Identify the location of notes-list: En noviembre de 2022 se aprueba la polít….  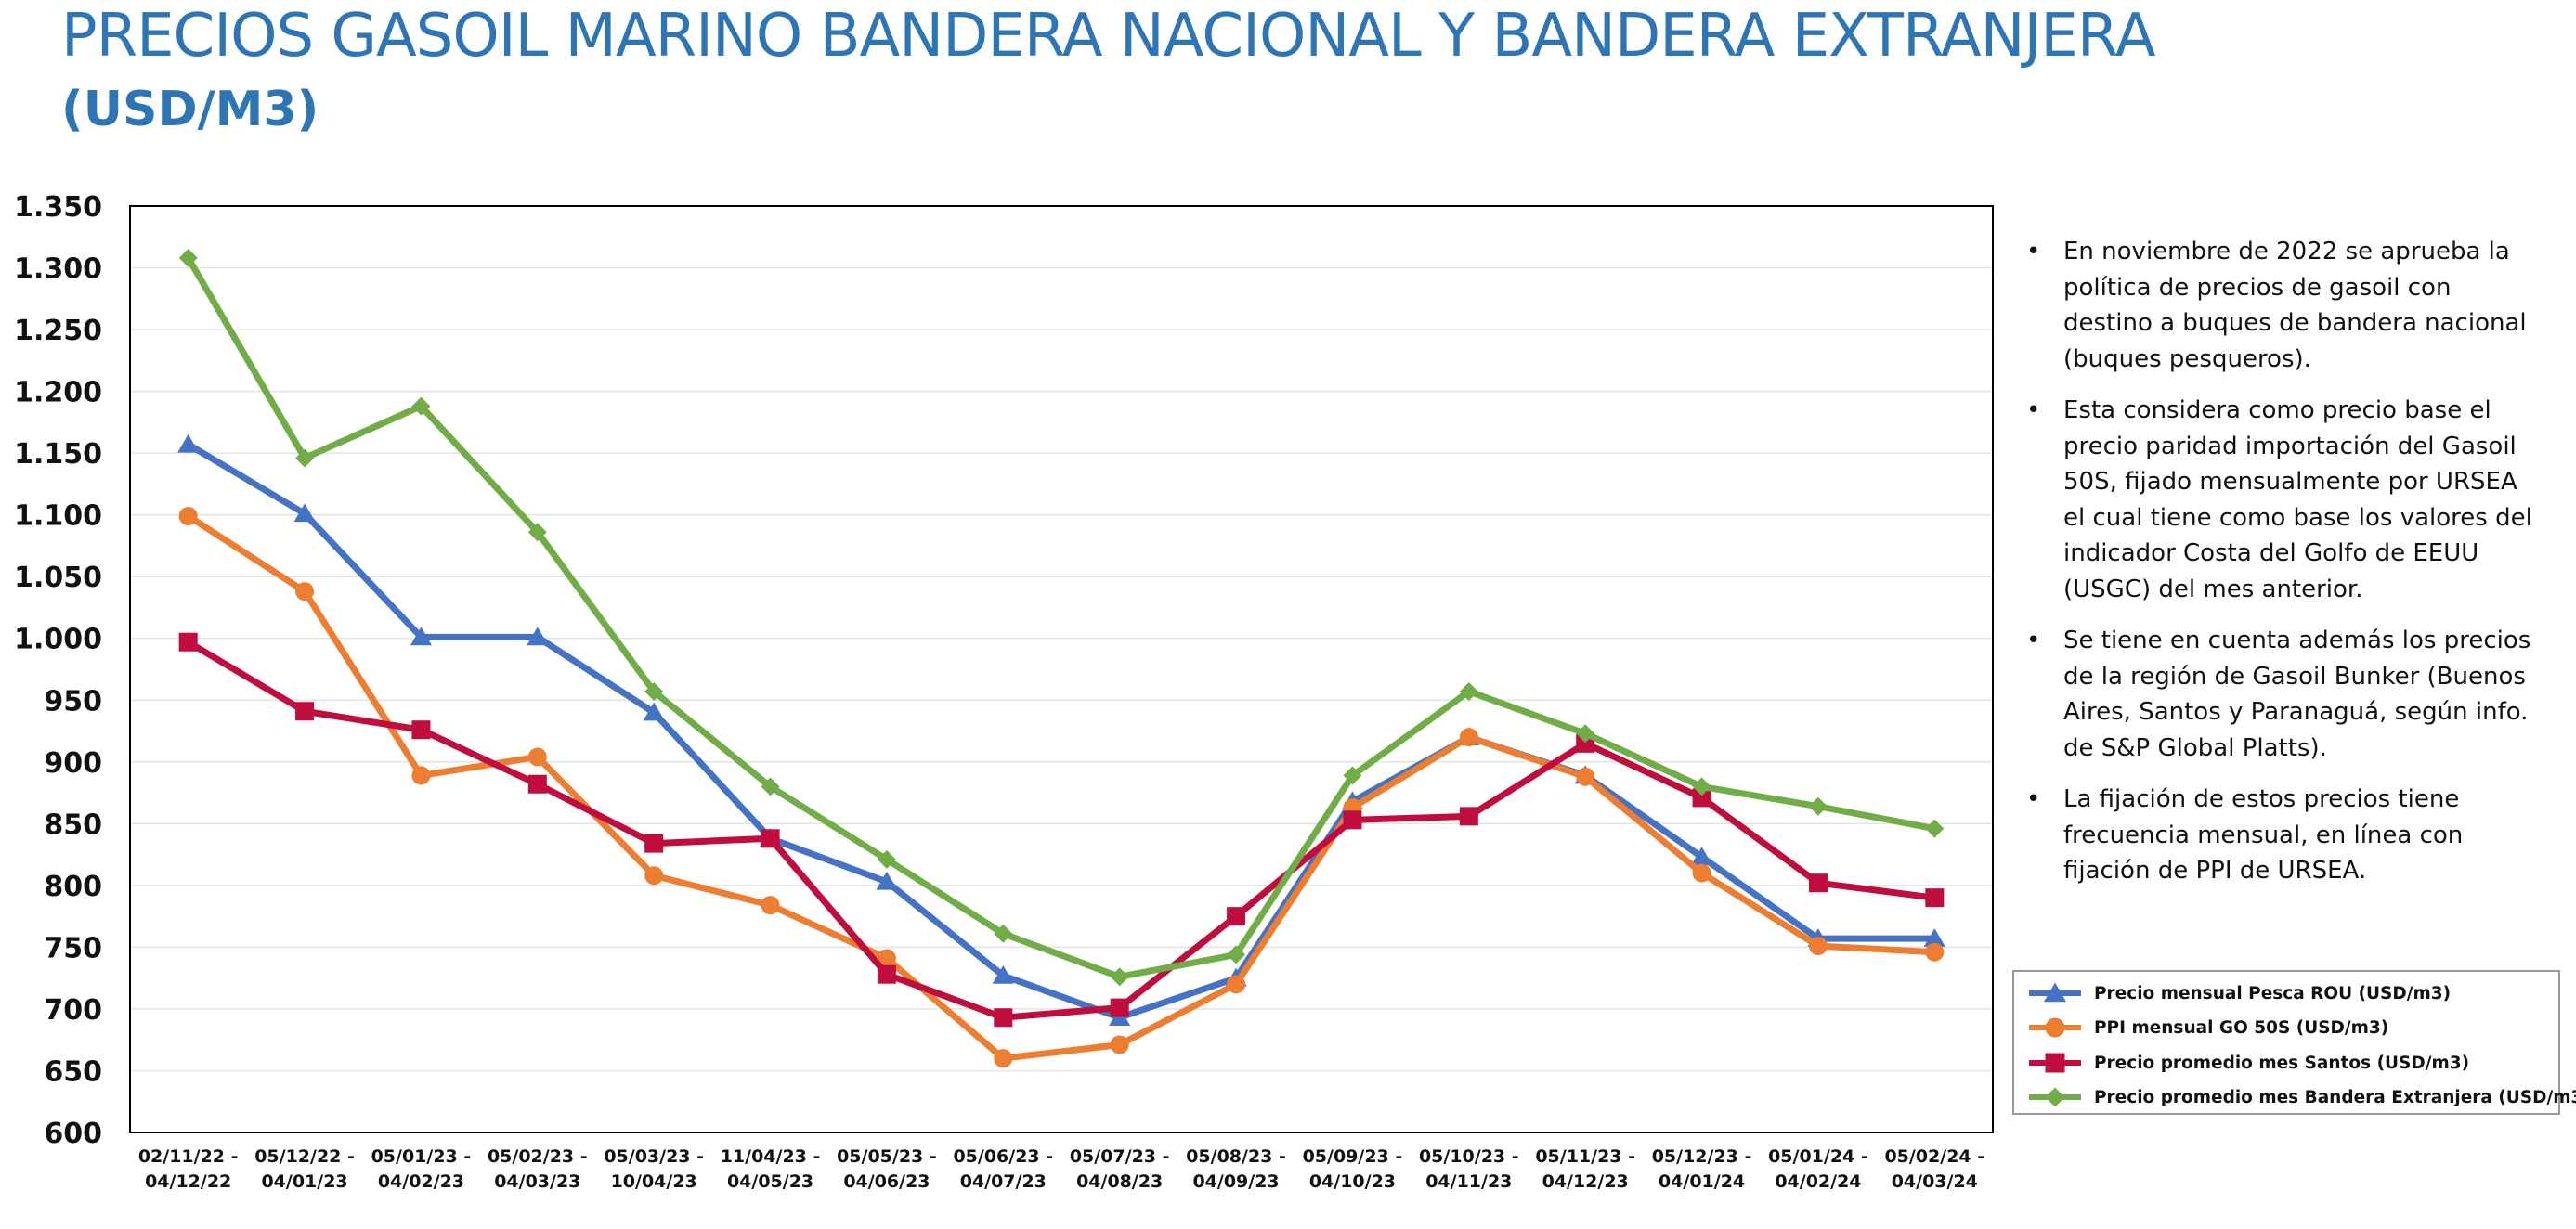
(2286, 569).